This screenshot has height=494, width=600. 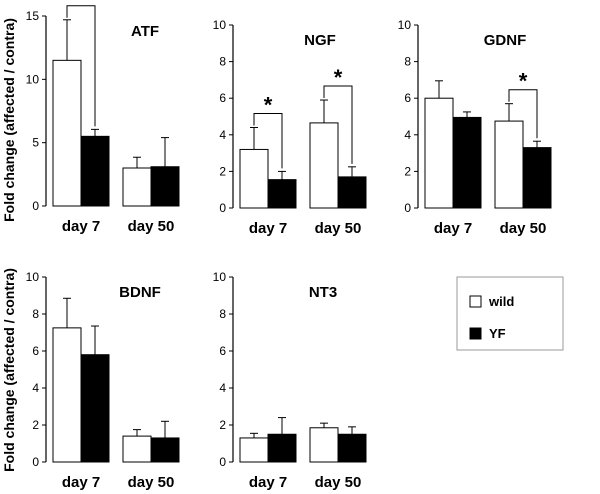 I want to click on panel-ngf: 0 2 4 6 8 10 NGF day 7 day 50 * *, so click(x=290, y=127).